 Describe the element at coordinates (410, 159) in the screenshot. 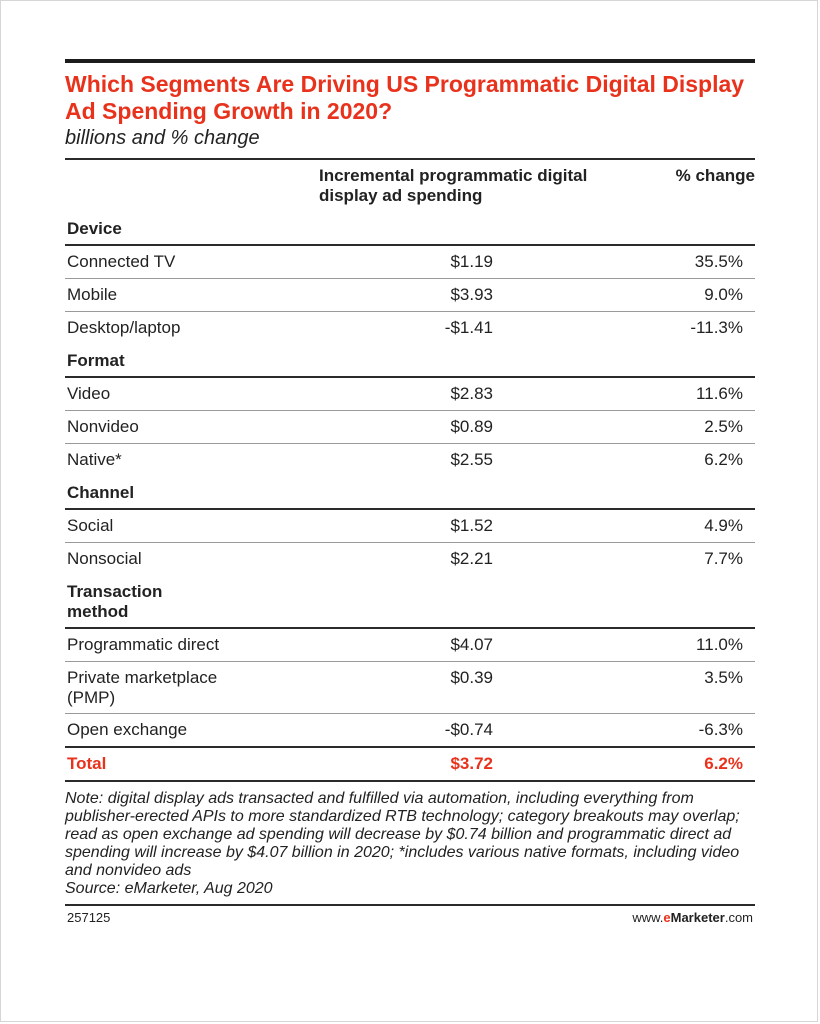

I see `header-rule` at that location.